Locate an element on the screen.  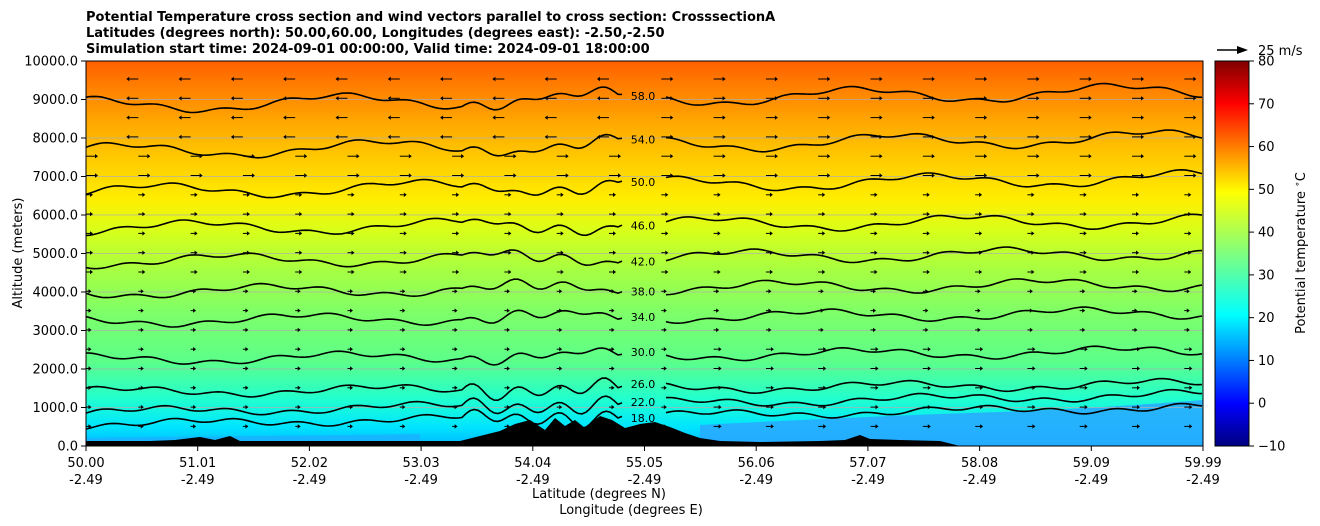
contour-label: 58.0 is located at coordinates (643, 96).